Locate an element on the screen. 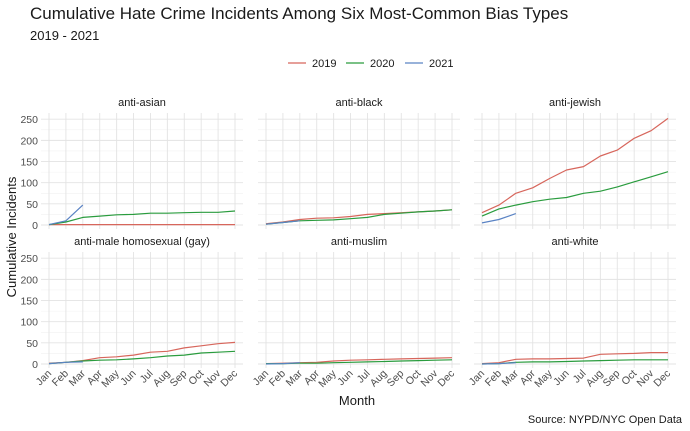 The height and width of the screenshot is (431, 690). caption: Source: NYPD/NYC Open Data is located at coordinates (605, 420).